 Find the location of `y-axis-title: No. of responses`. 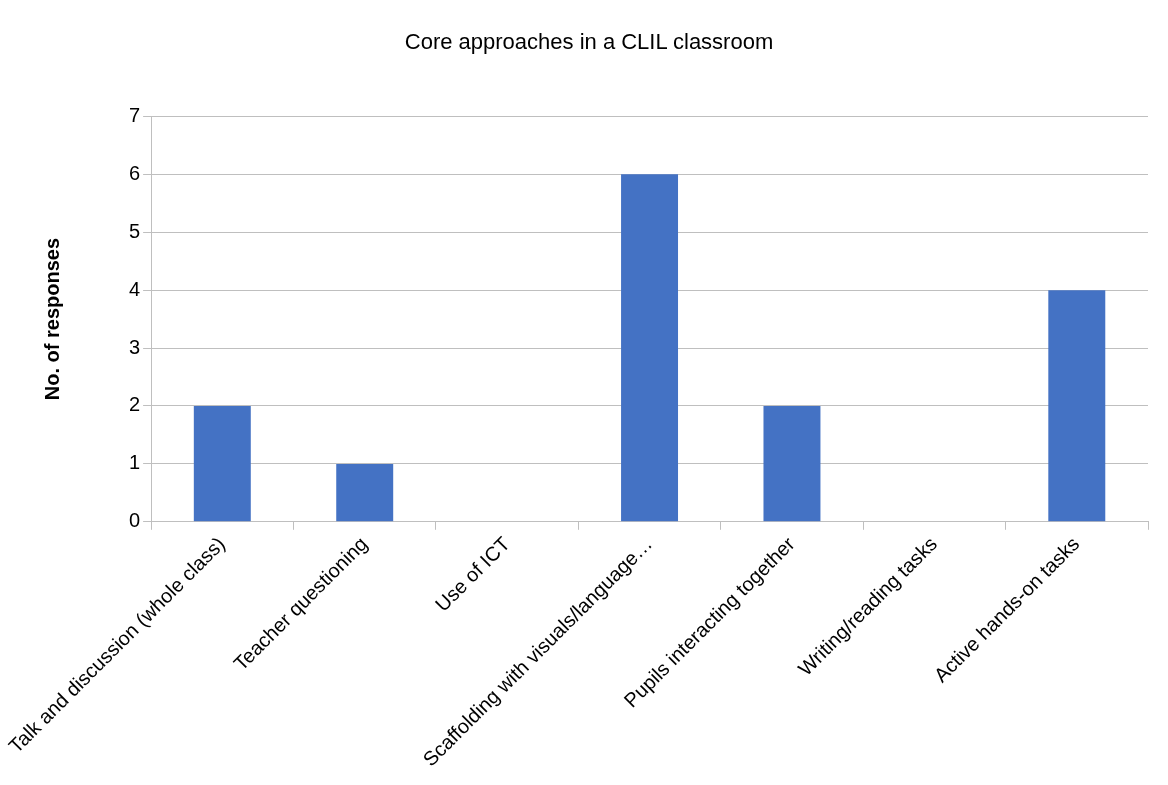

y-axis-title: No. of responses is located at coordinates (52, 319).